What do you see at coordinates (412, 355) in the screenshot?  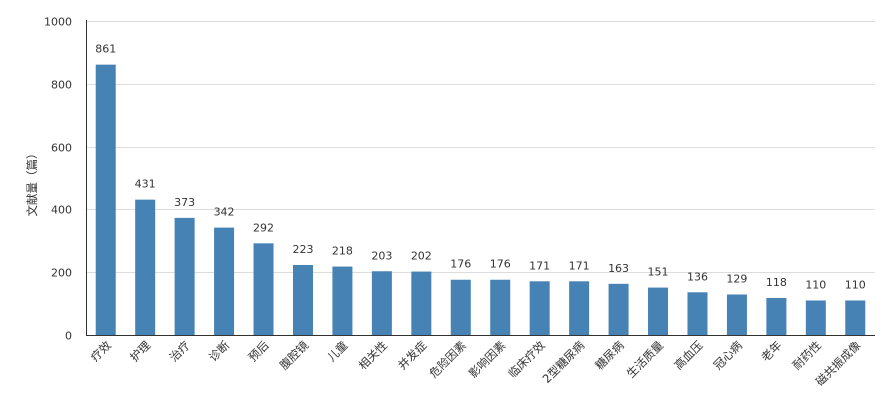 I see `x-tick-label: 并发症` at bounding box center [412, 355].